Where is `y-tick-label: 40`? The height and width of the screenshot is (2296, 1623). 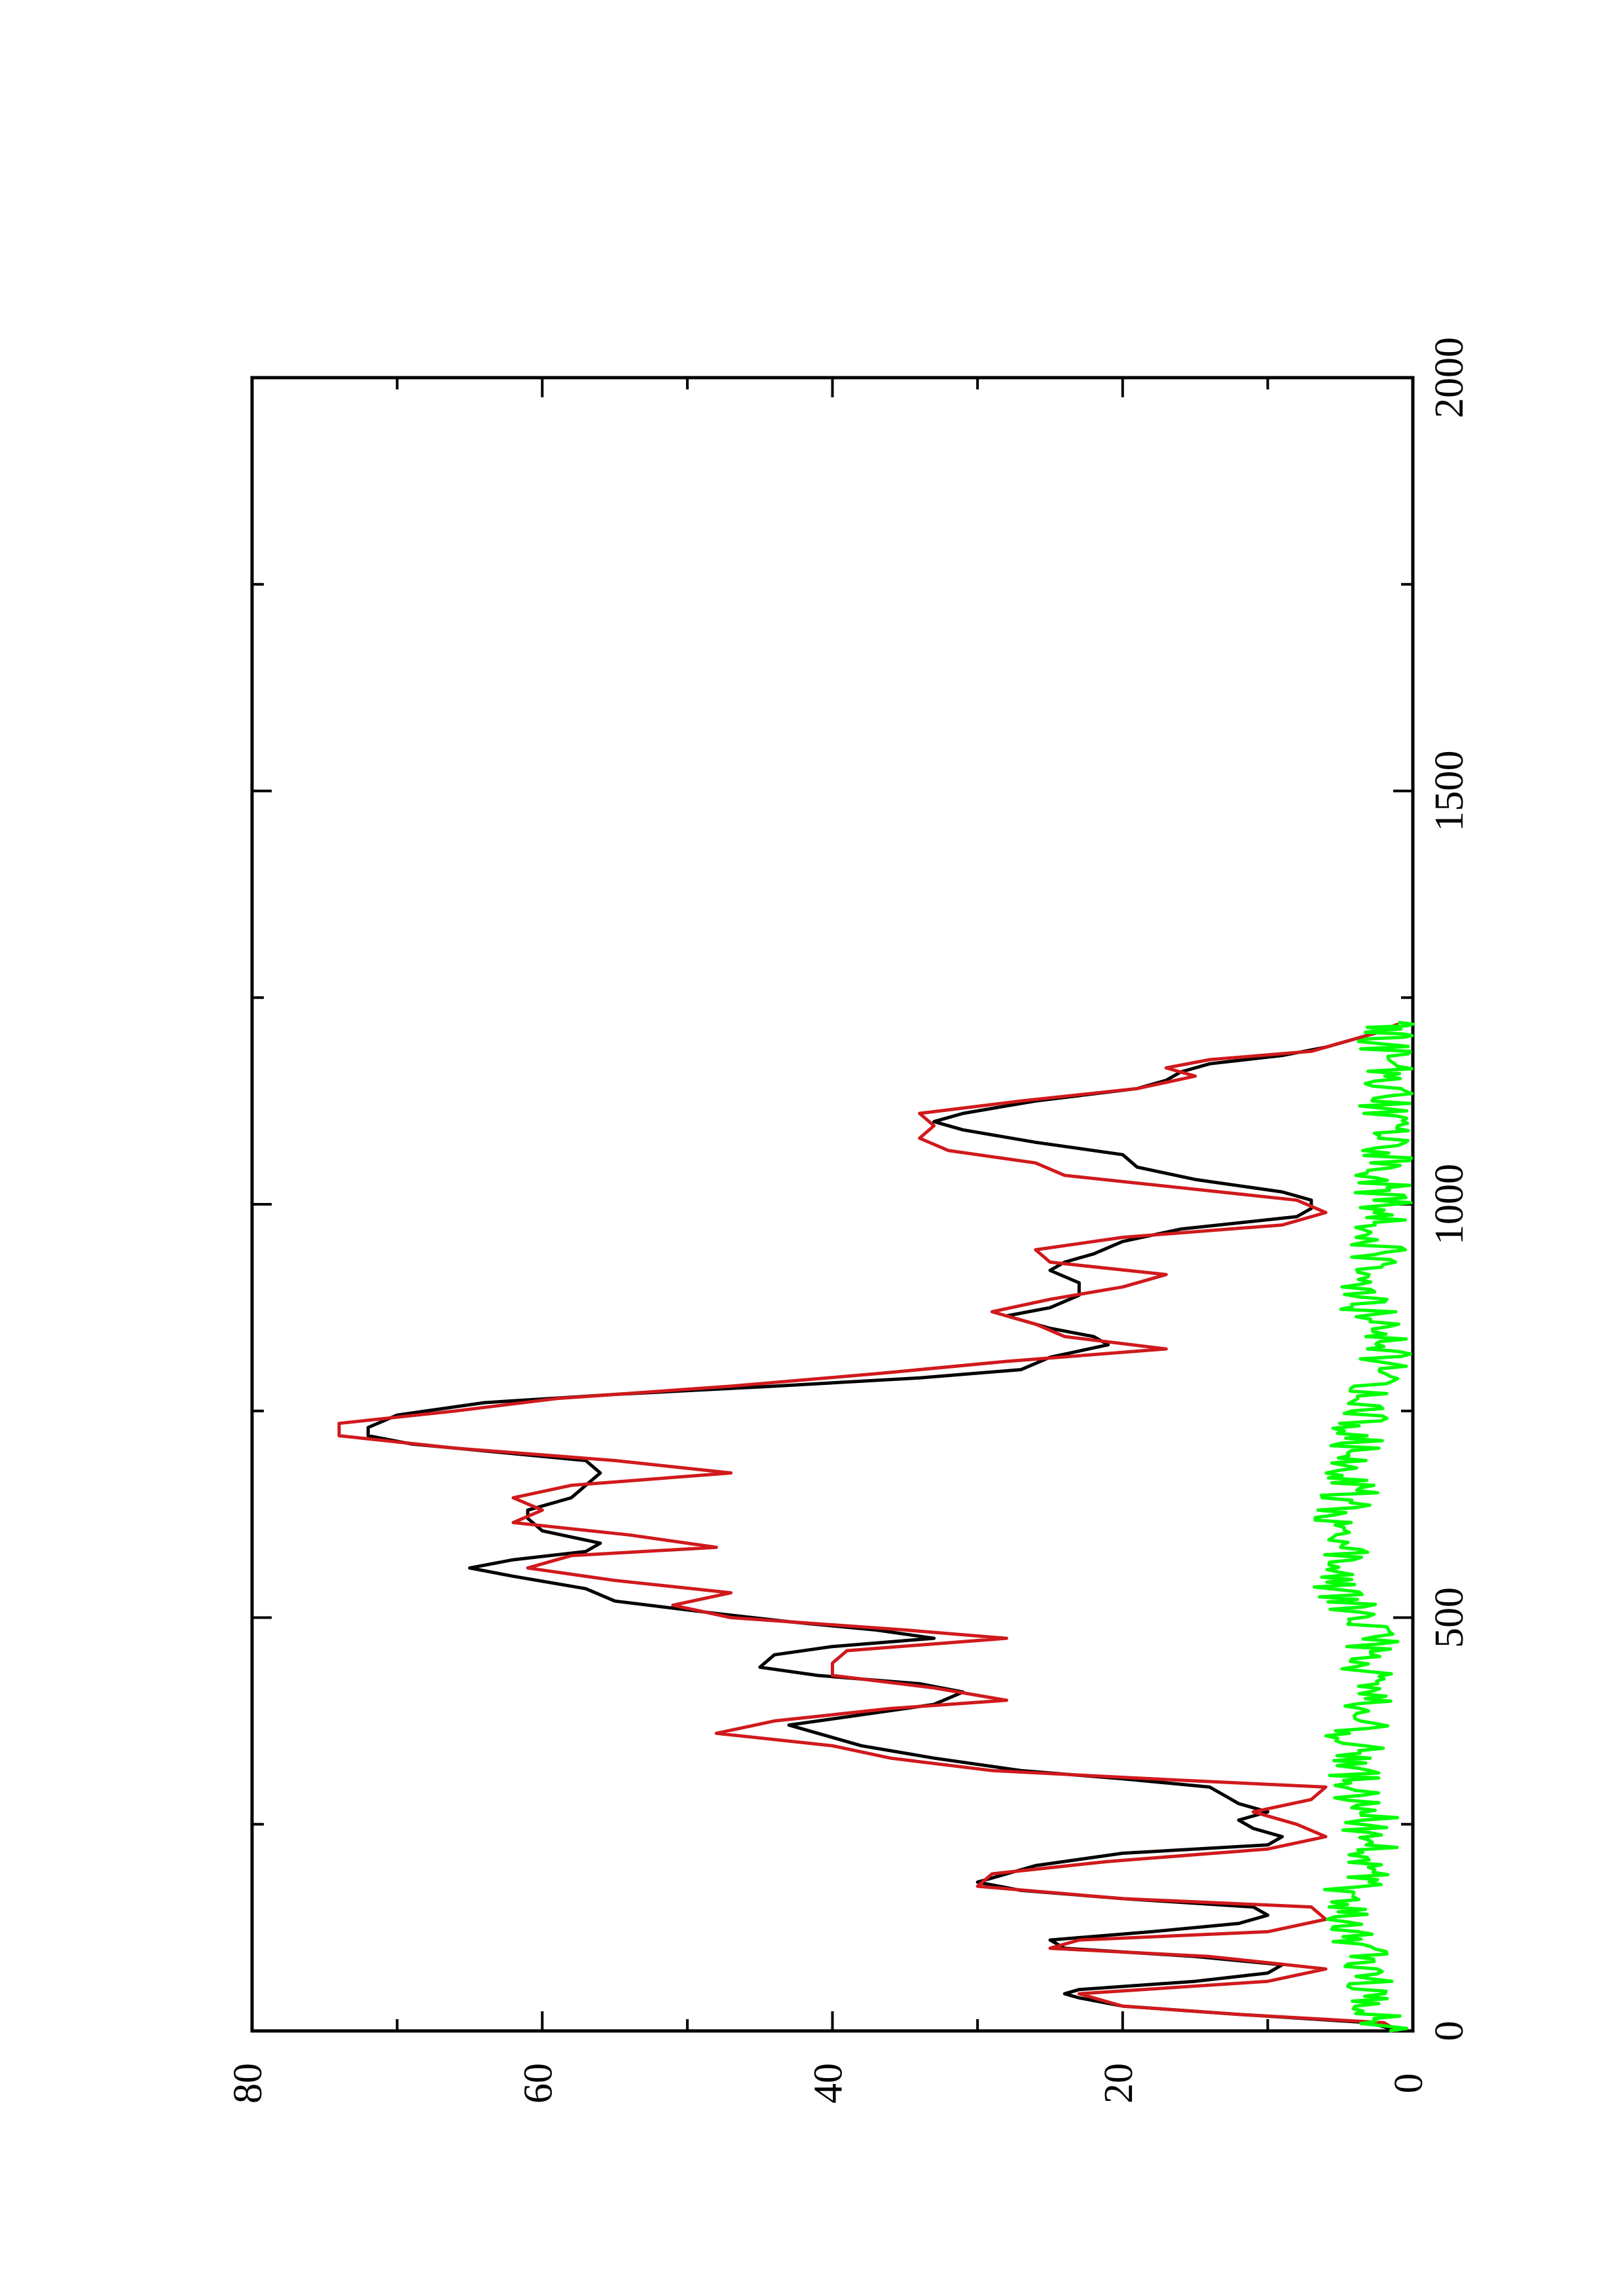 y-tick-label: 40 is located at coordinates (829, 2083).